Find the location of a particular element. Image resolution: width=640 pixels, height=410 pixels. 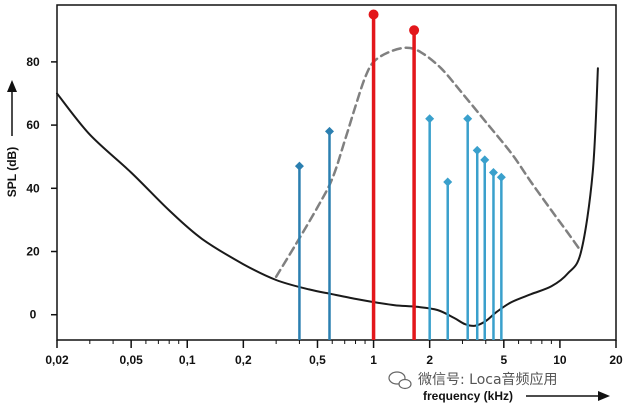

x-tick-label: 20 is located at coordinates (616, 360).